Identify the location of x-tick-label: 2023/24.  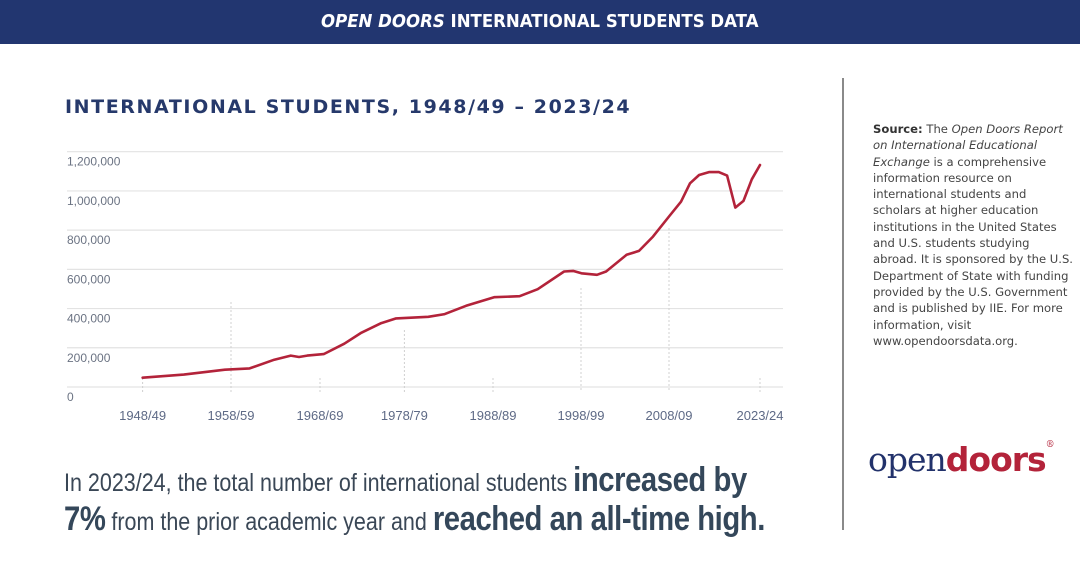
(760, 415).